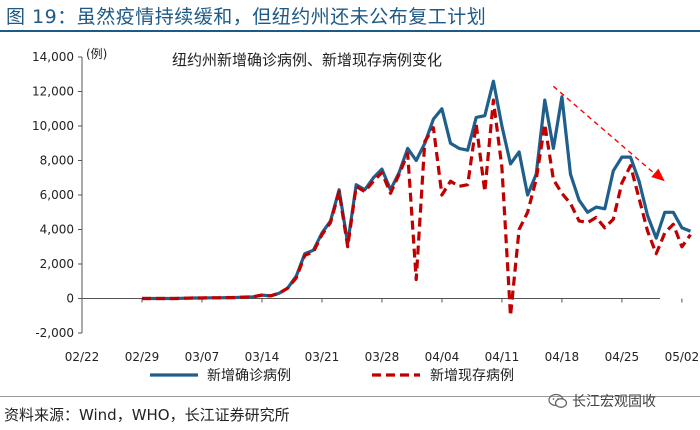  What do you see at coordinates (614, 402) in the screenshot?
I see `brand-label: 长江宏观固收` at bounding box center [614, 402].